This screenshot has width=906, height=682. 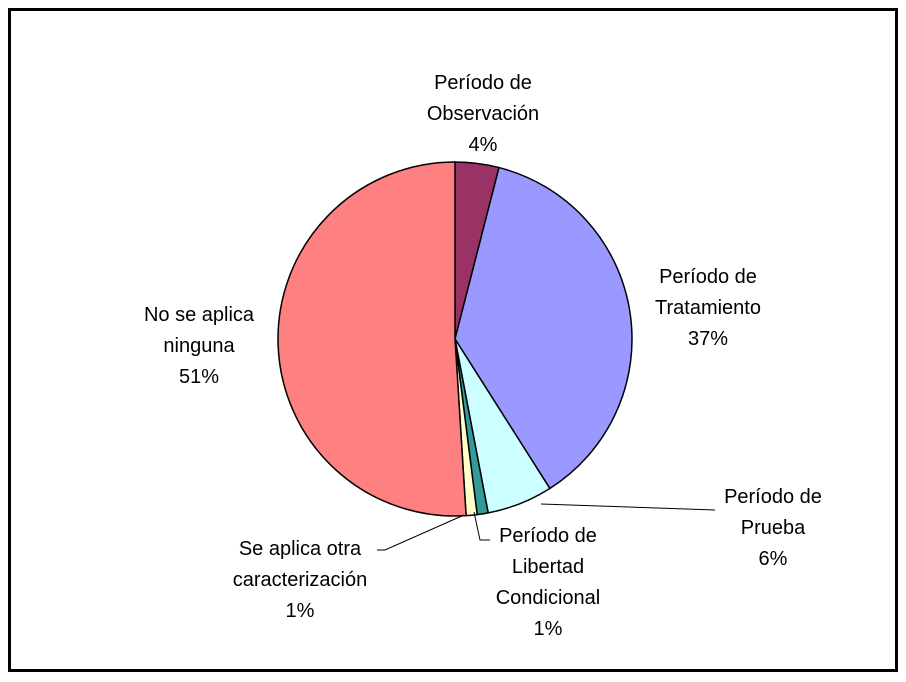 I want to click on category-label: Período de Tratamiento, so click(x=708, y=292).